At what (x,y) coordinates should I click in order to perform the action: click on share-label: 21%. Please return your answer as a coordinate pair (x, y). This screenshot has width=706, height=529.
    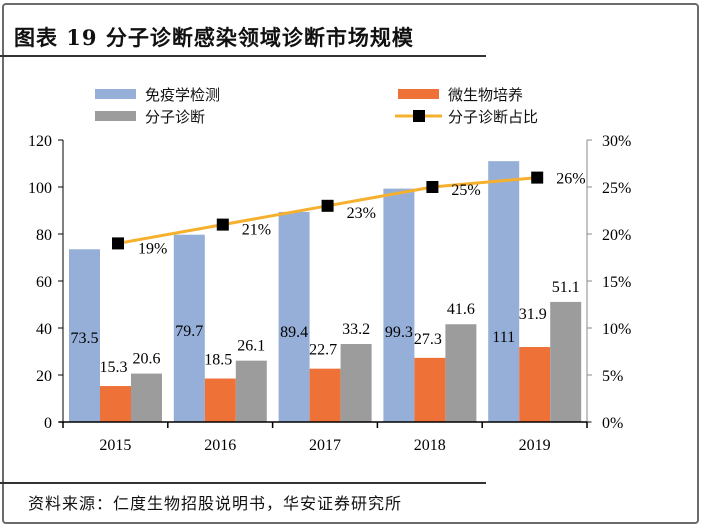
    Looking at the image, I should click on (256, 230).